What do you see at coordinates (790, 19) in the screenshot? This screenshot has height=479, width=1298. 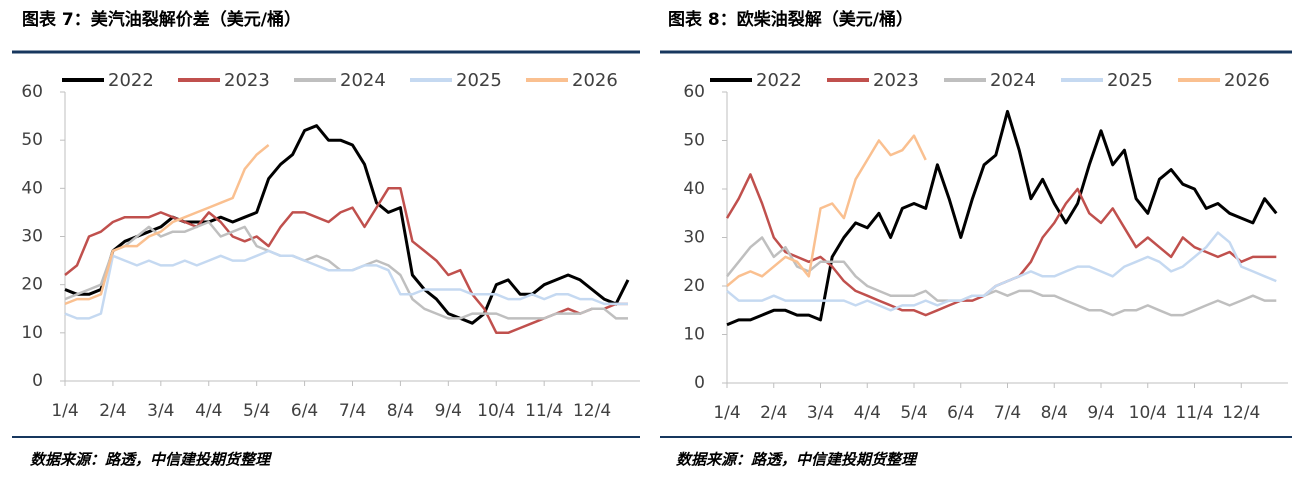 I see `chart-title: 图表 8：欧柴油裂解（美元/桶）` at bounding box center [790, 19].